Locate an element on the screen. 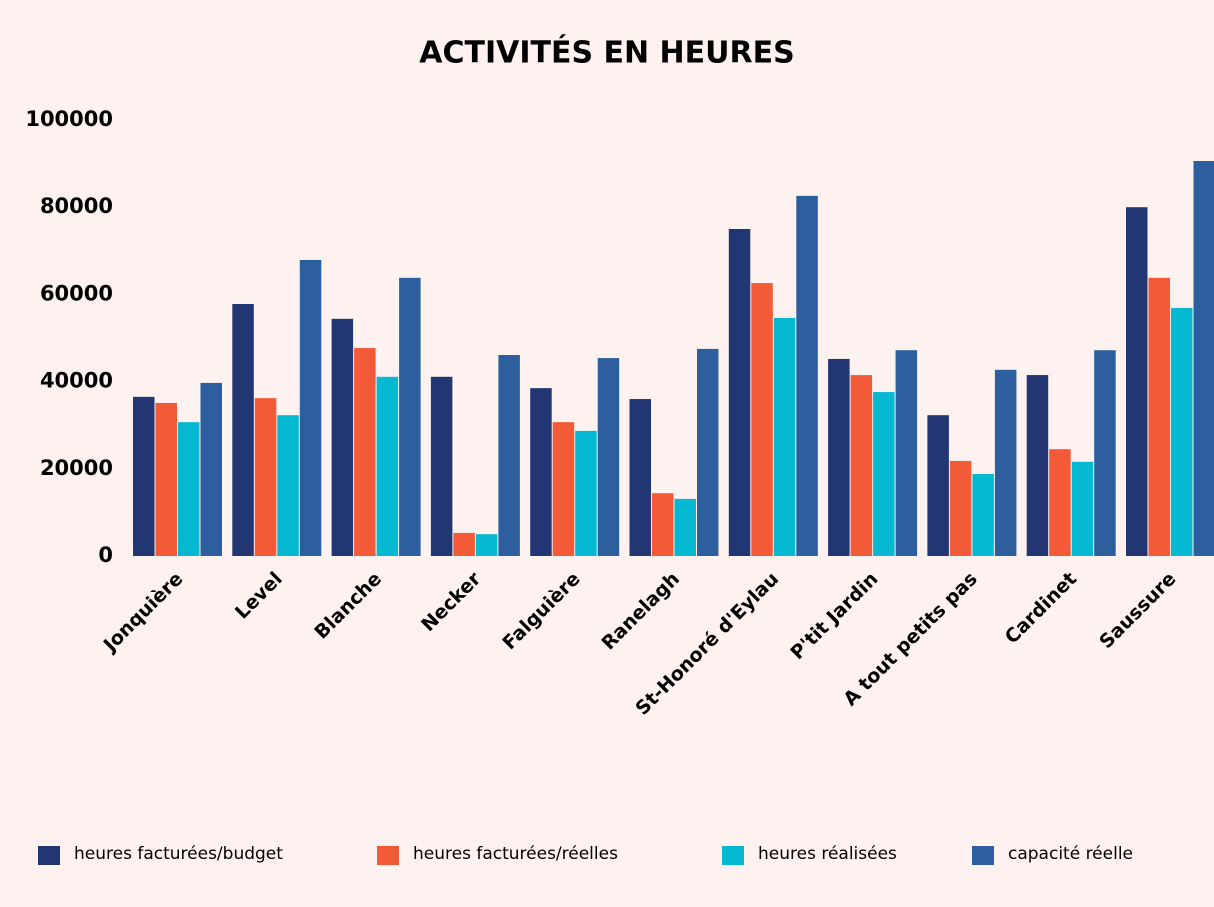  y-tick-label: 60000 is located at coordinates (76, 293).